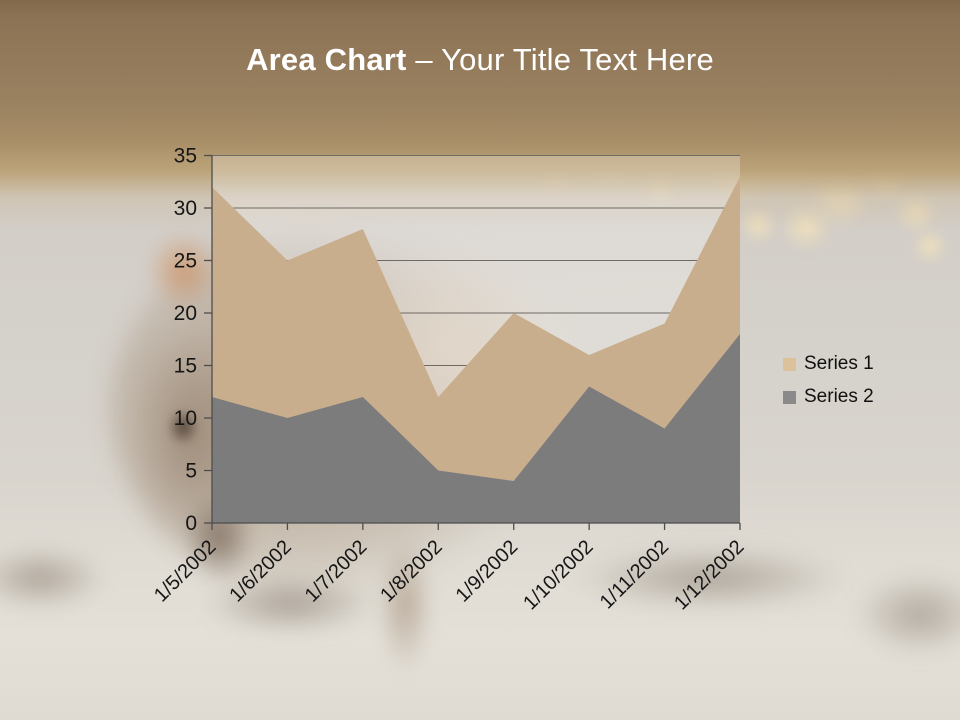  I want to click on x-tick-label: 1/7/2002, so click(336, 571).